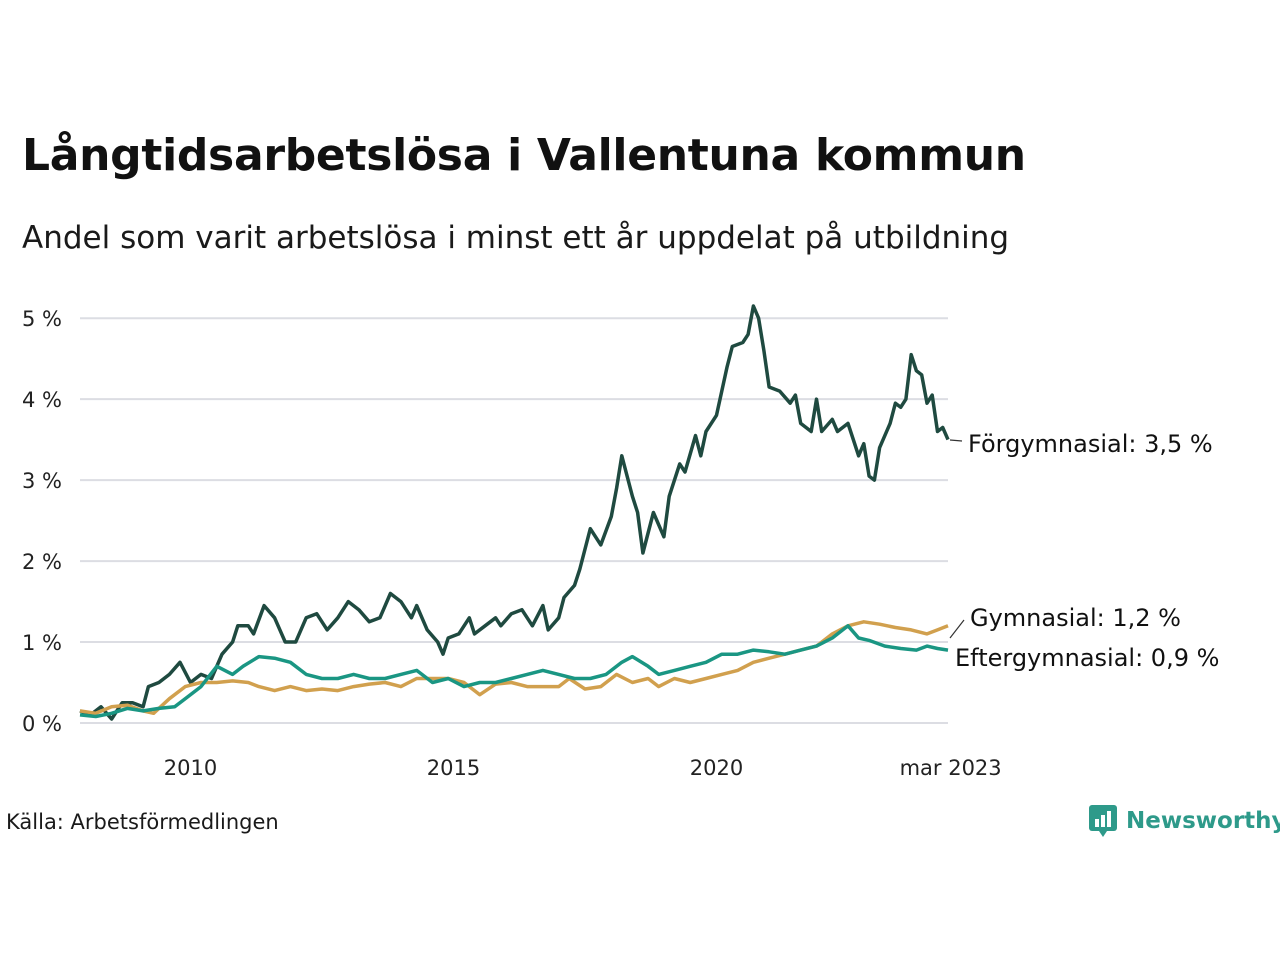 Image resolution: width=1280 pixels, height=960 pixels. Describe the element at coordinates (42, 400) in the screenshot. I see `y-tick-label: 4 %` at that location.